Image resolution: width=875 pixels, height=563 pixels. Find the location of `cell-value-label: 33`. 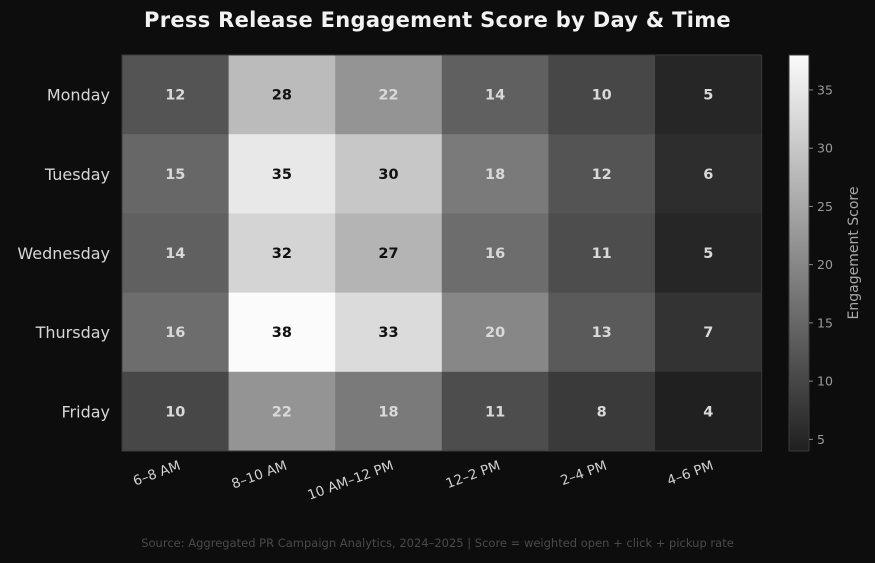

cell-value-label: 33 is located at coordinates (388, 333).